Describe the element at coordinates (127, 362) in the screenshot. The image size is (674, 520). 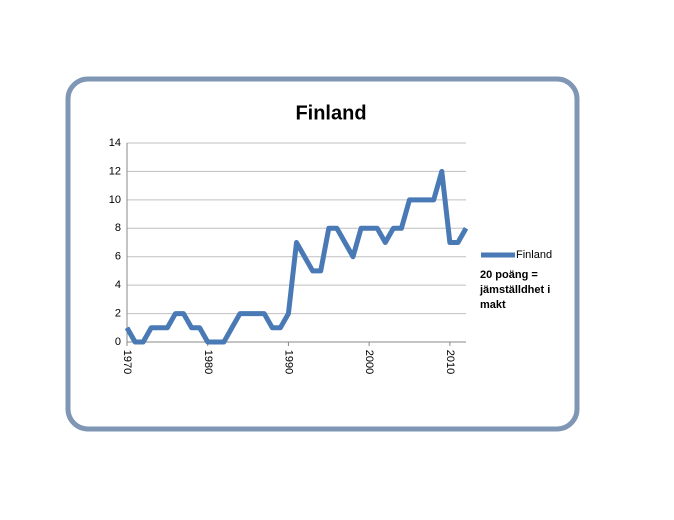
I see `x-tick-label: 1970` at that location.